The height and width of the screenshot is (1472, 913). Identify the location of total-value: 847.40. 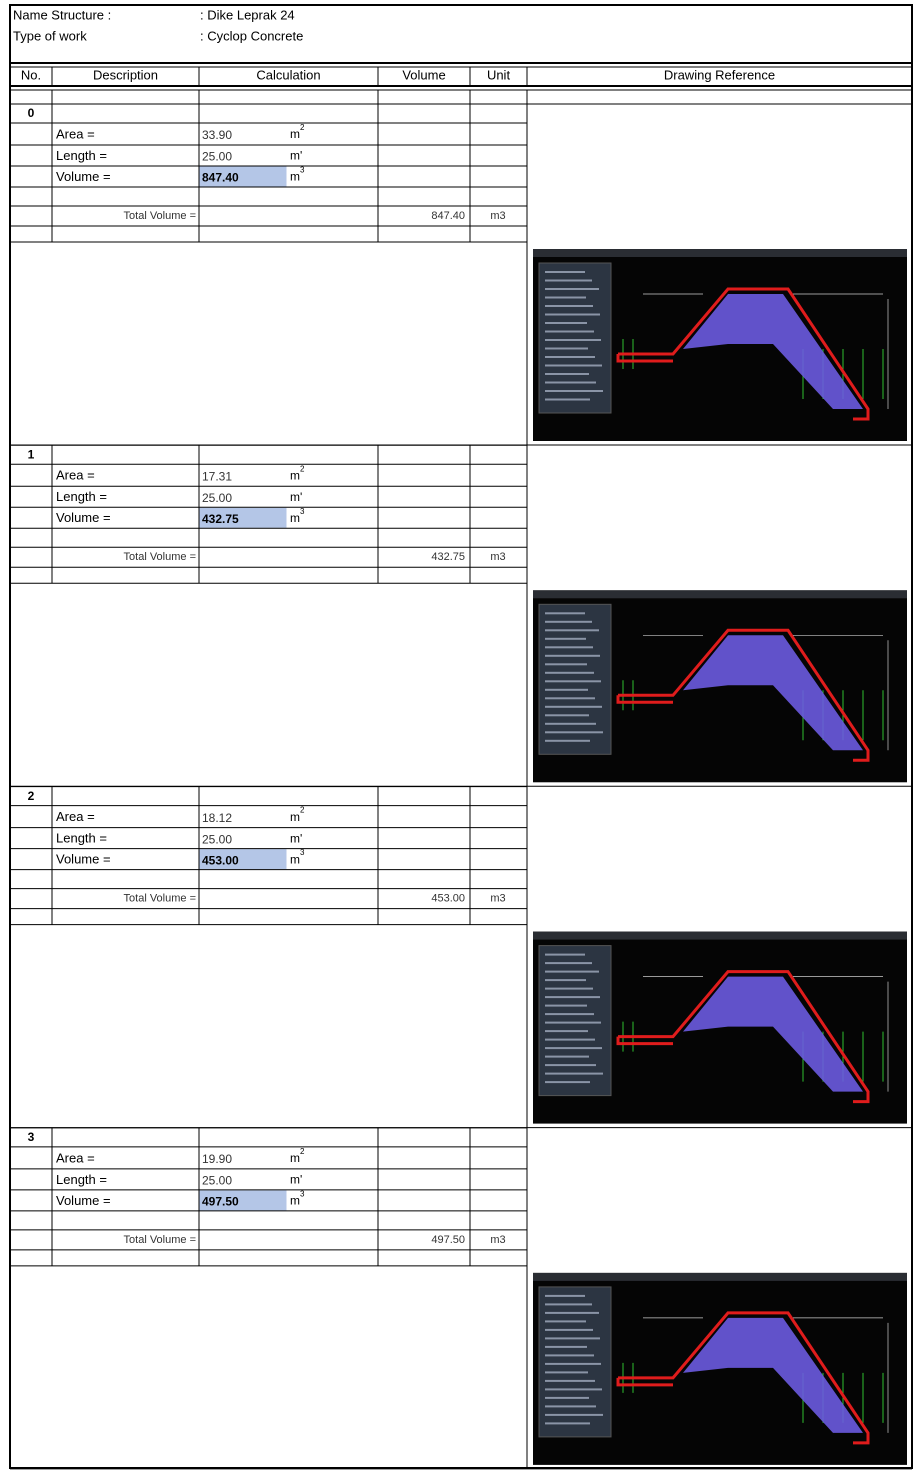
(448, 216).